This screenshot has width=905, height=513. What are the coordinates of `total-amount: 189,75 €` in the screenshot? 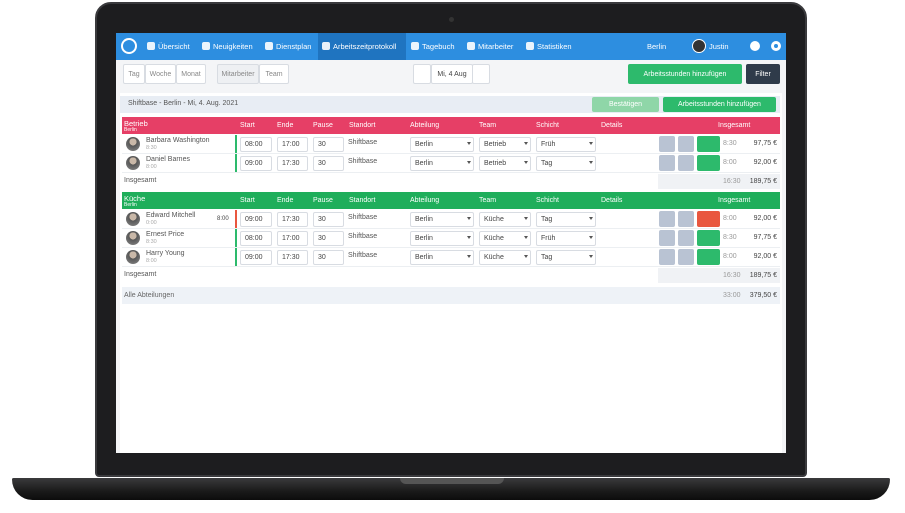 It's located at (763, 181).